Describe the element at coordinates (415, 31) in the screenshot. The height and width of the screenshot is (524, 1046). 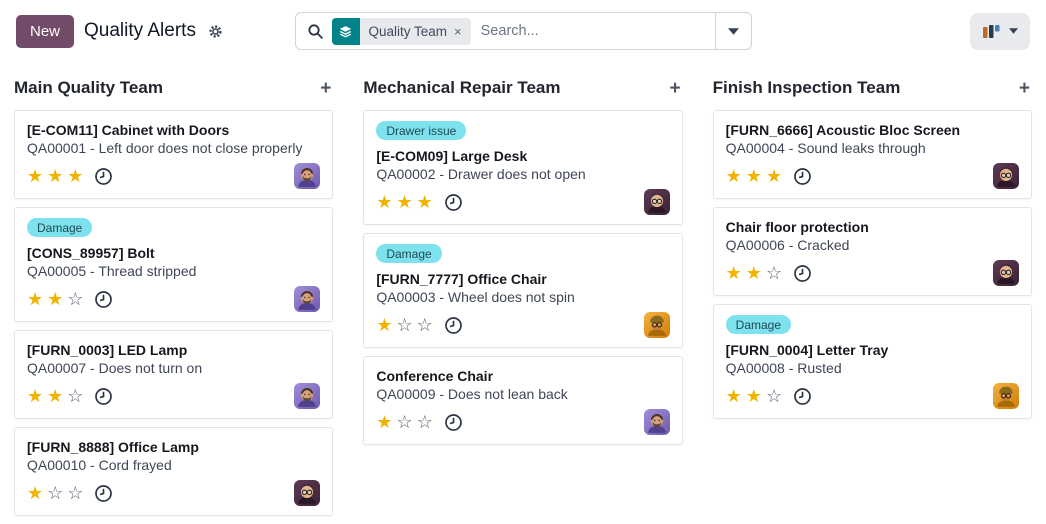
I see `facet-body: Quality Team ×` at that location.